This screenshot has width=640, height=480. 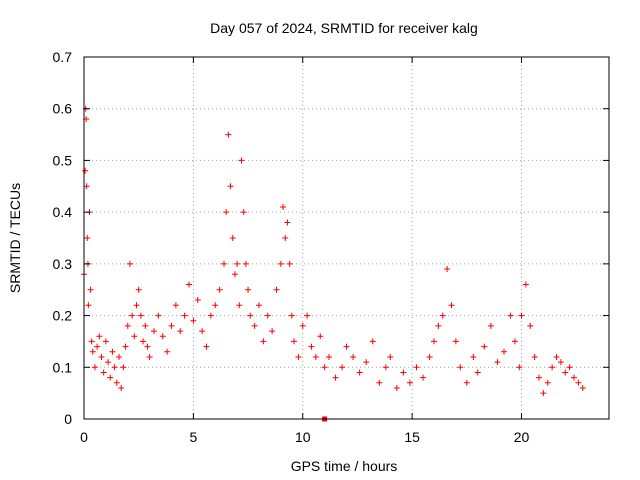 What do you see at coordinates (412, 437) in the screenshot?
I see `x-tick-label: 15` at bounding box center [412, 437].